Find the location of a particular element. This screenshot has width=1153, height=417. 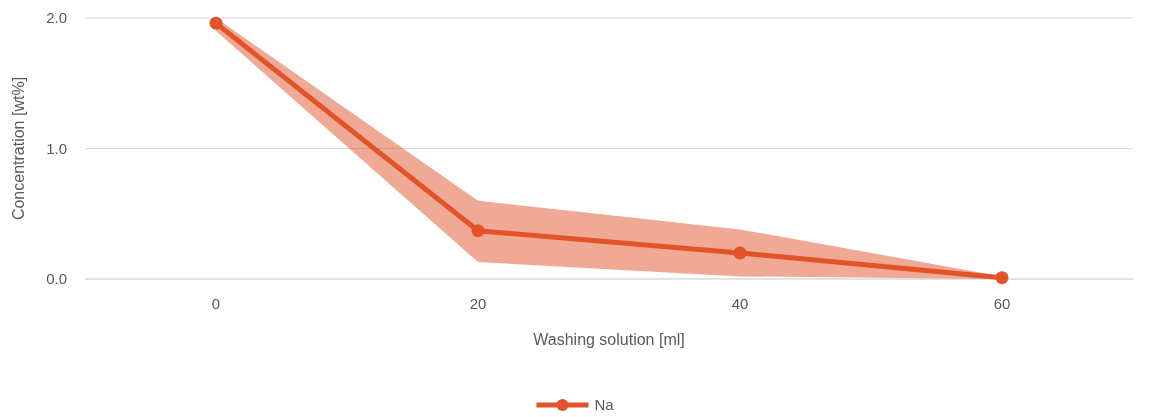

y-tick-label: 2.0 is located at coordinates (56, 18).